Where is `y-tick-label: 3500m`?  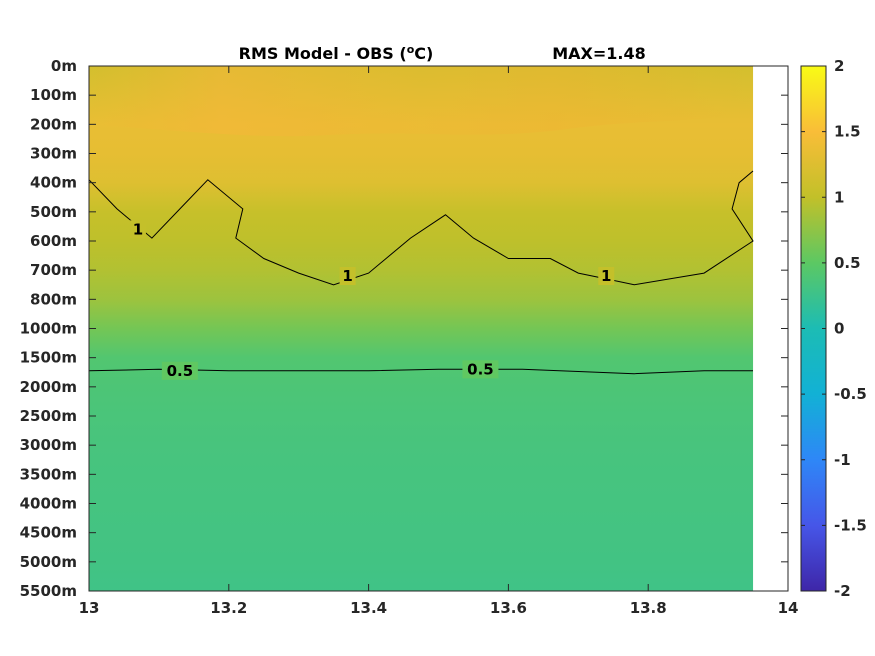
y-tick-label: 3500m is located at coordinates (48, 474).